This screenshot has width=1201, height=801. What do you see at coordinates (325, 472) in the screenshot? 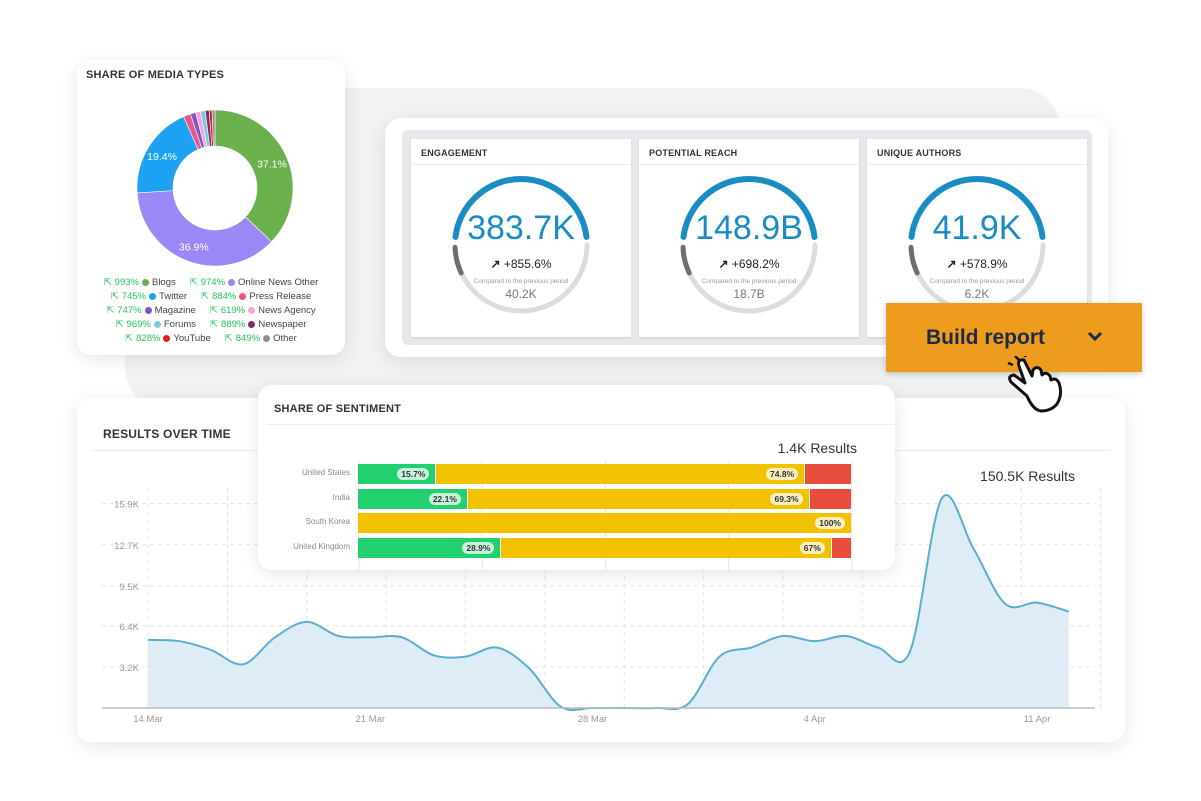
I see `sentiment-row-label: United States` at bounding box center [325, 472].